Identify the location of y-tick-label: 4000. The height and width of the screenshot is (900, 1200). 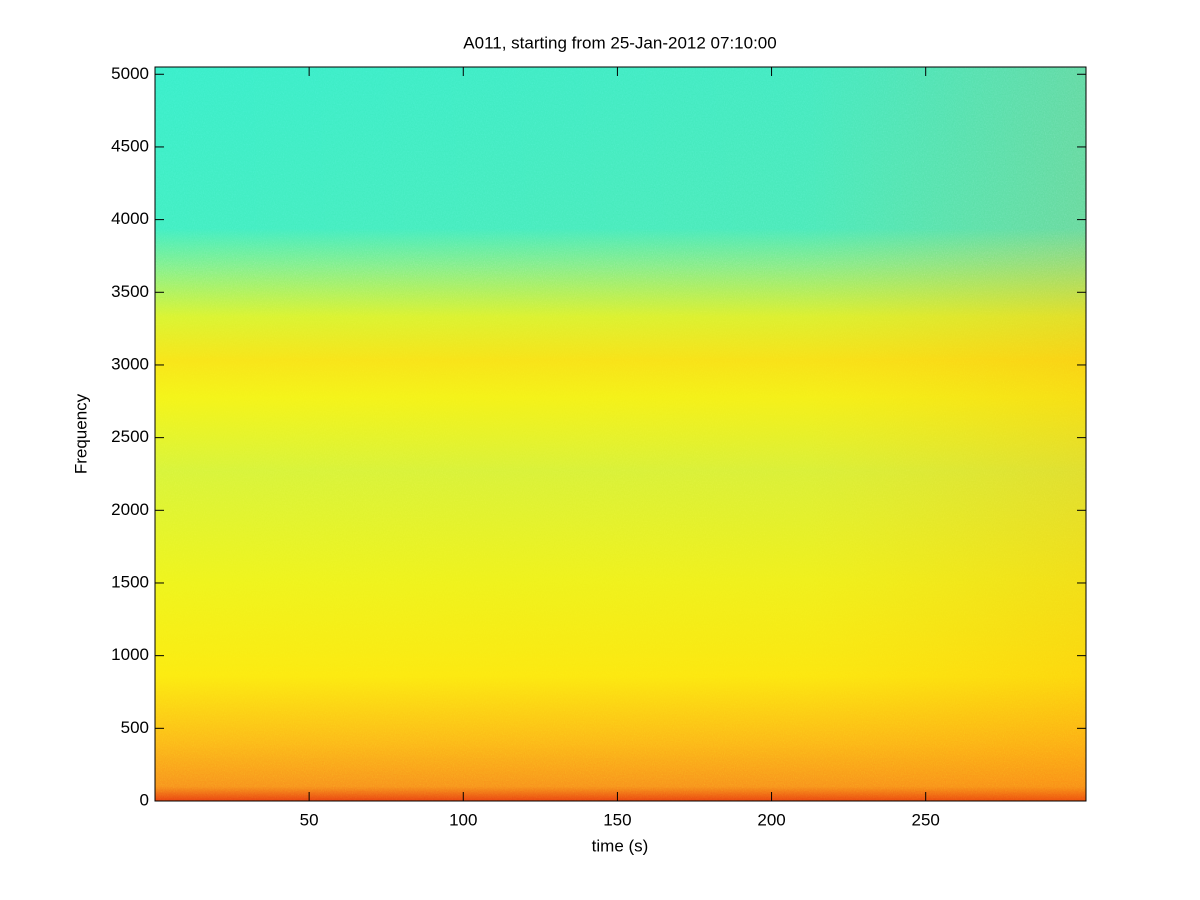
(130, 218).